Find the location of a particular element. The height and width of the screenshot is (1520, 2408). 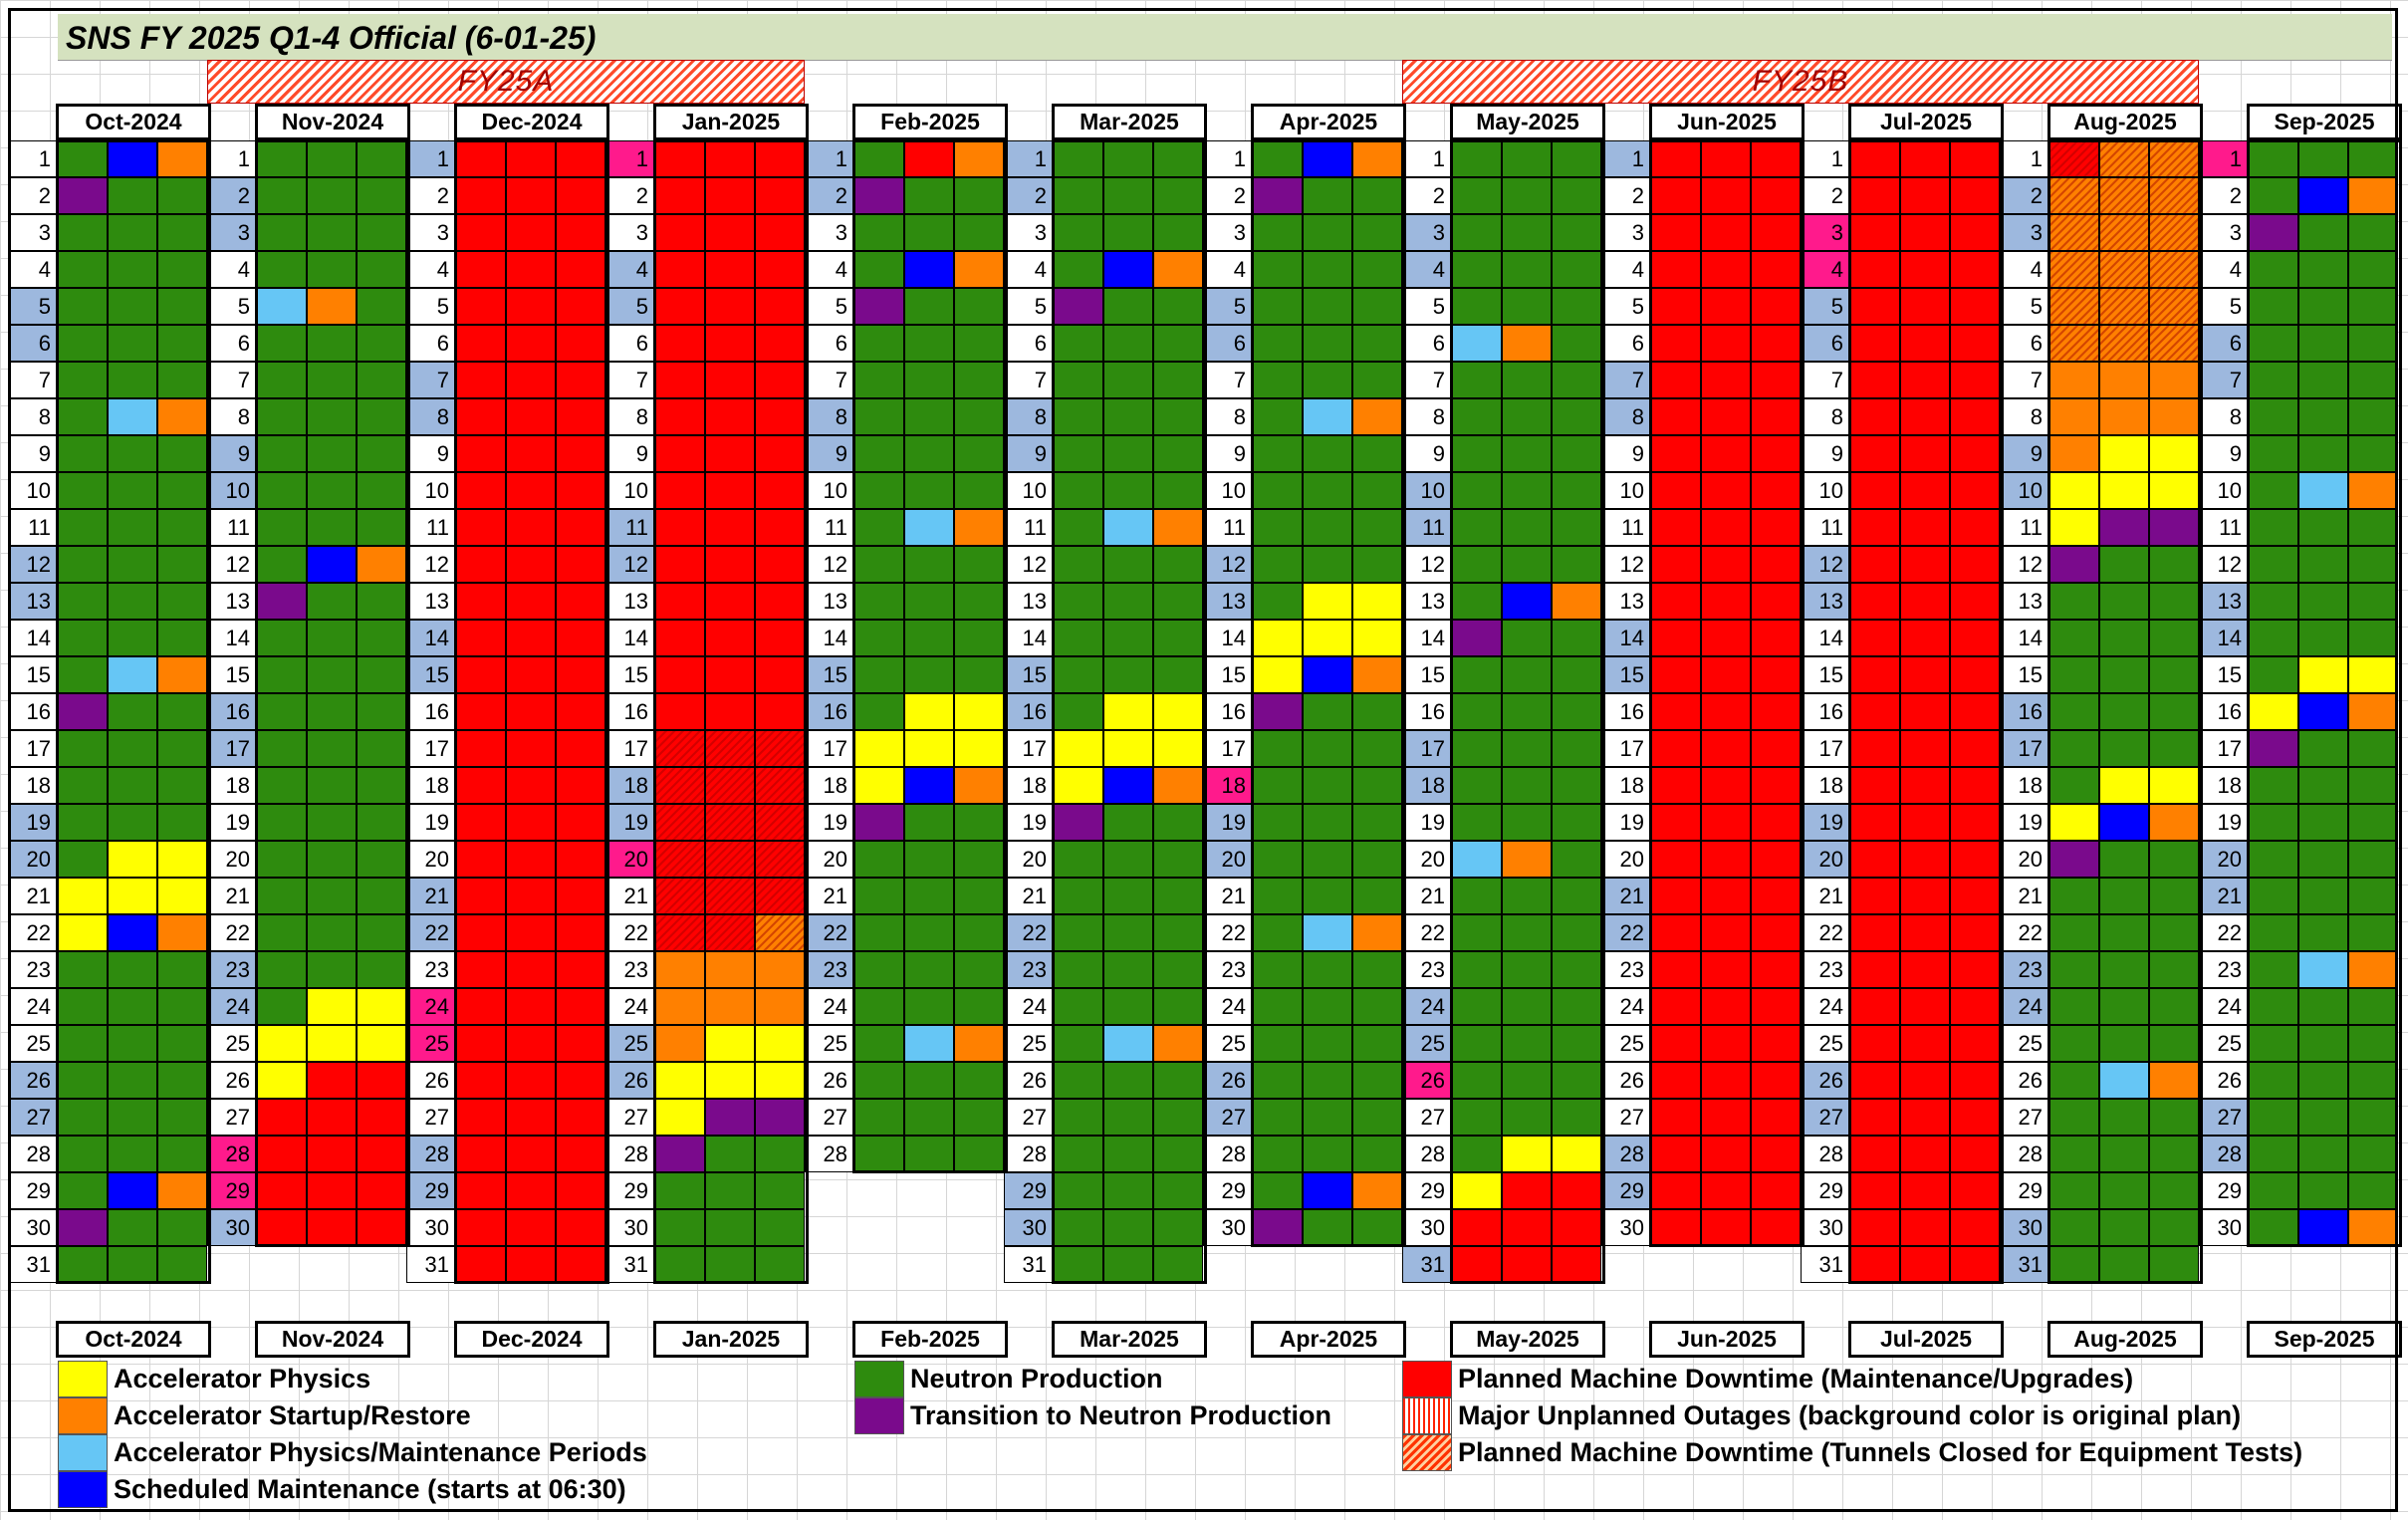

month-header-top: Jul-2025 is located at coordinates (1926, 122).